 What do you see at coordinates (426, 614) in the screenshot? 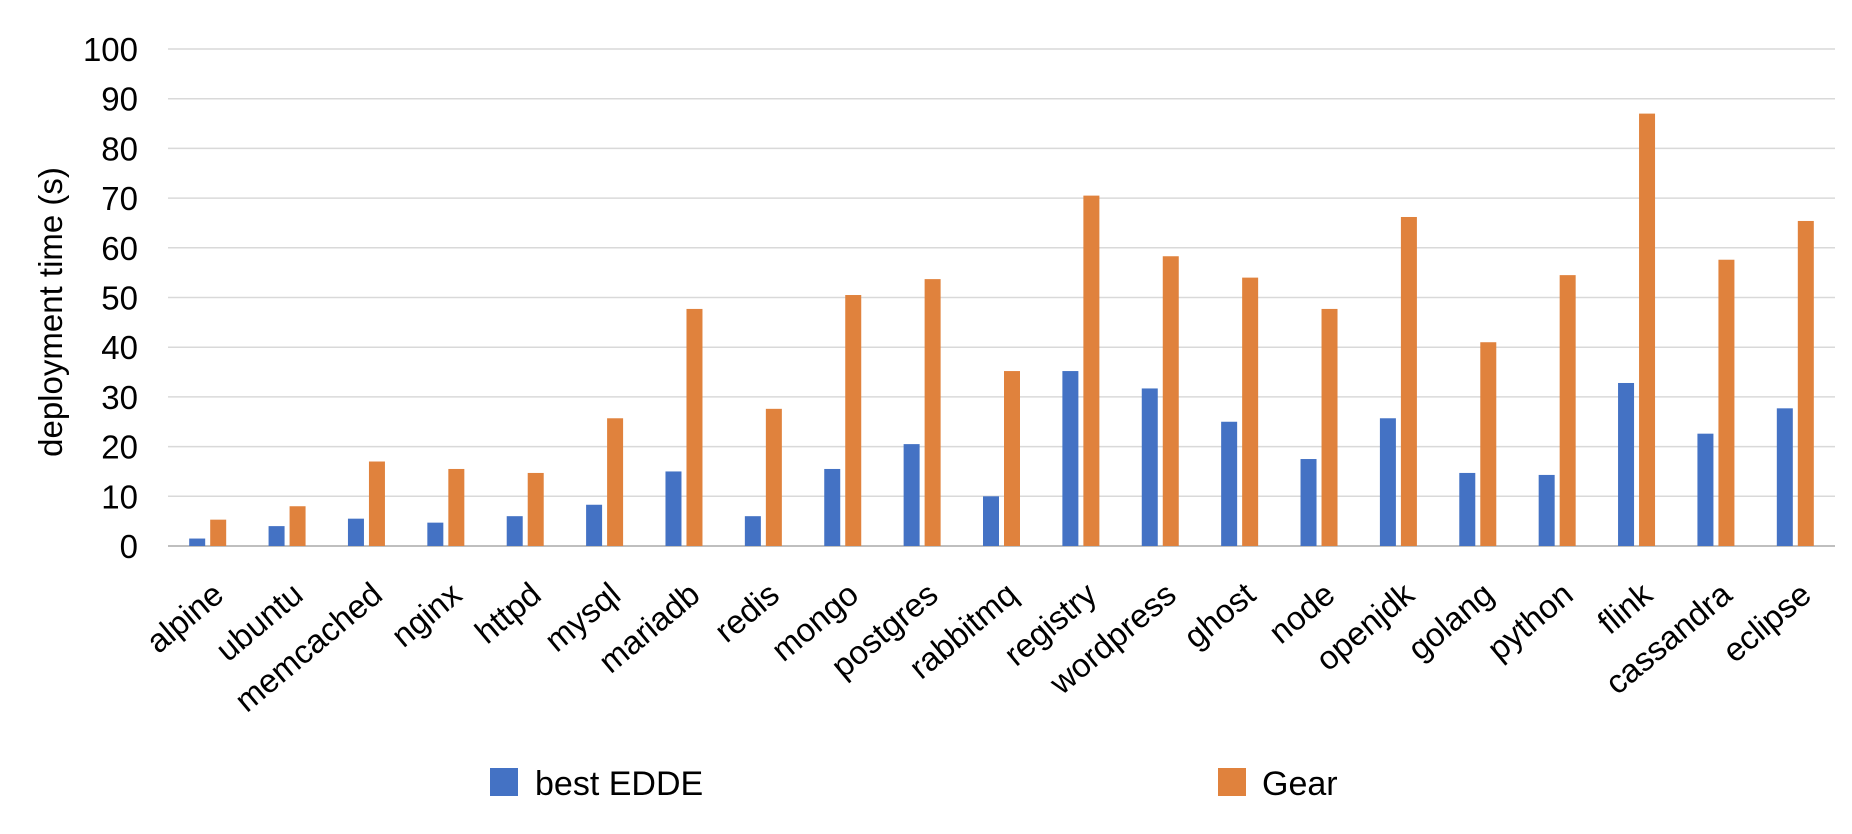
I see `x-tick-label-nginx: nginx` at bounding box center [426, 614].